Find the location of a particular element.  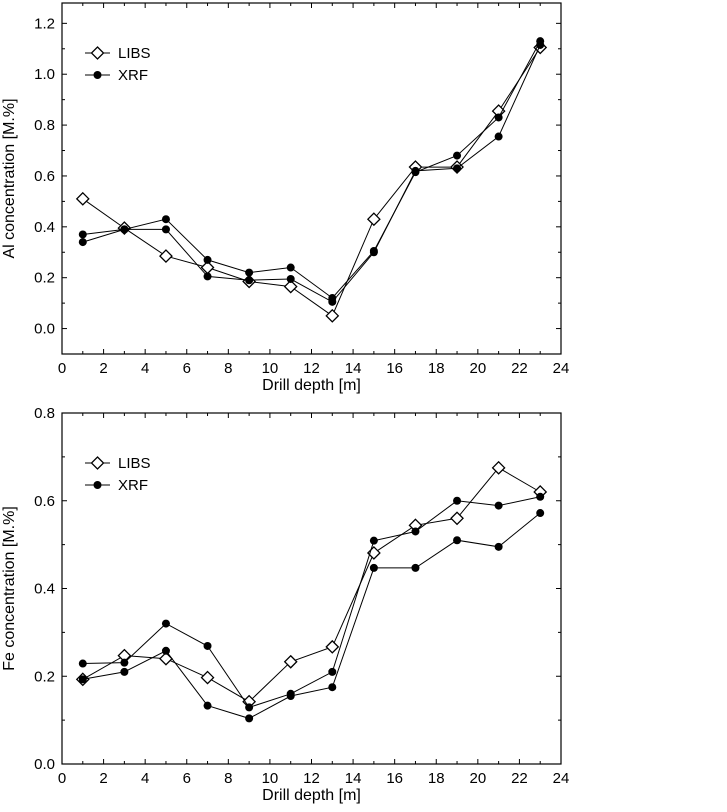

y-tick-label: 0.2 is located at coordinates (44, 278).